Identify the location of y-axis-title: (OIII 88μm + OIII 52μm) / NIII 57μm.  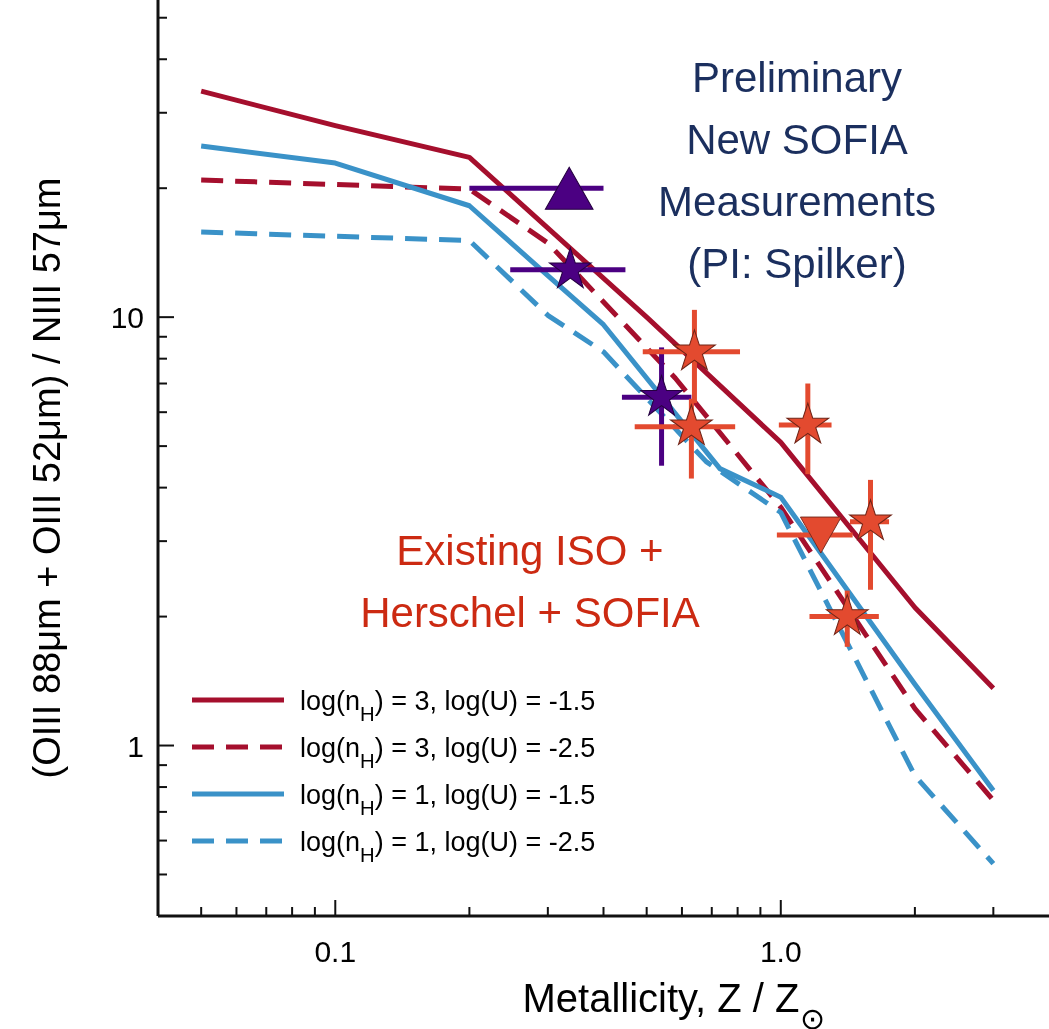
(47, 478).